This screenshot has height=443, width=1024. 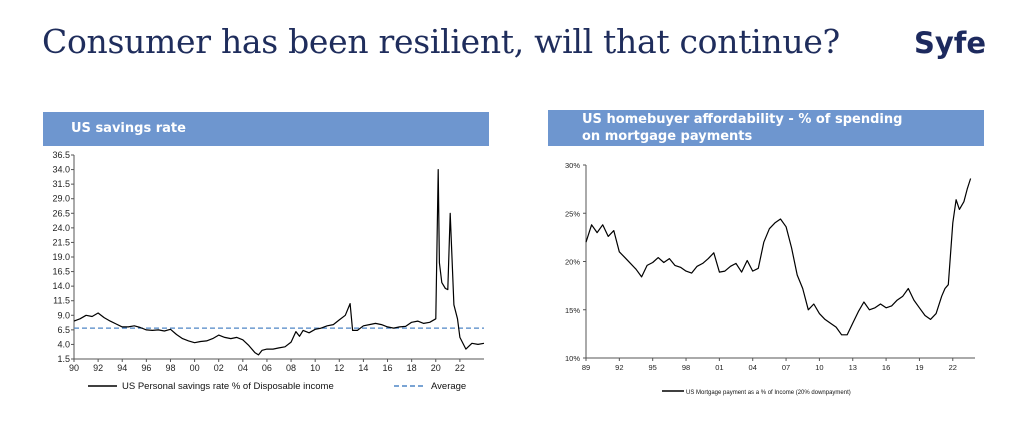 I want to click on affordability-x-tick-label: 95, so click(x=653, y=367).